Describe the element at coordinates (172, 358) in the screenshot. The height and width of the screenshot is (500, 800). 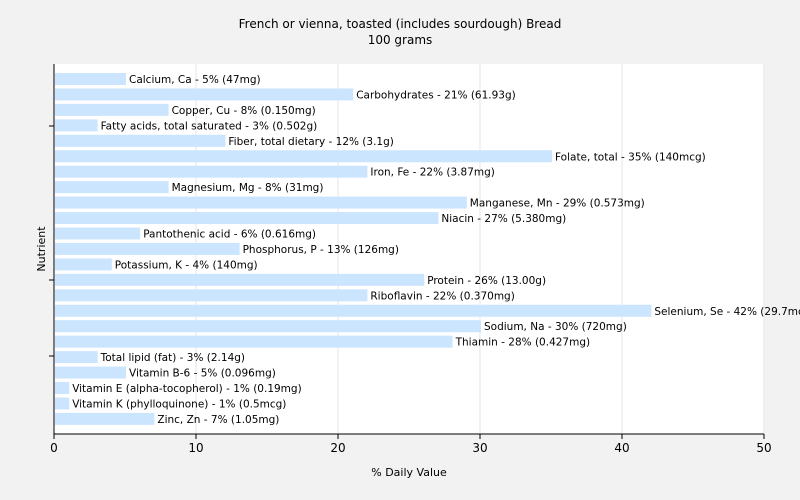
I see `bar-label: Total lipid (fat) - 3% (2.14g)` at that location.